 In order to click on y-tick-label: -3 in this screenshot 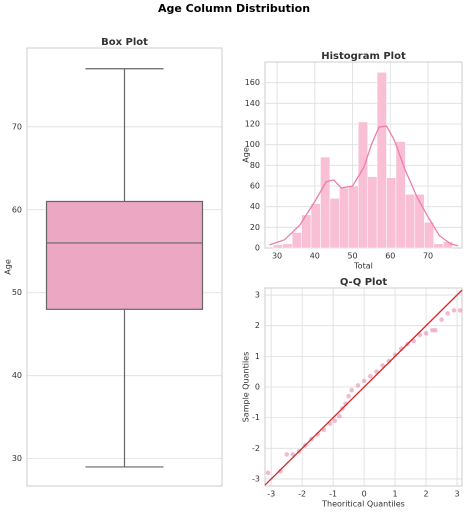, I will do `click(256, 478)`.